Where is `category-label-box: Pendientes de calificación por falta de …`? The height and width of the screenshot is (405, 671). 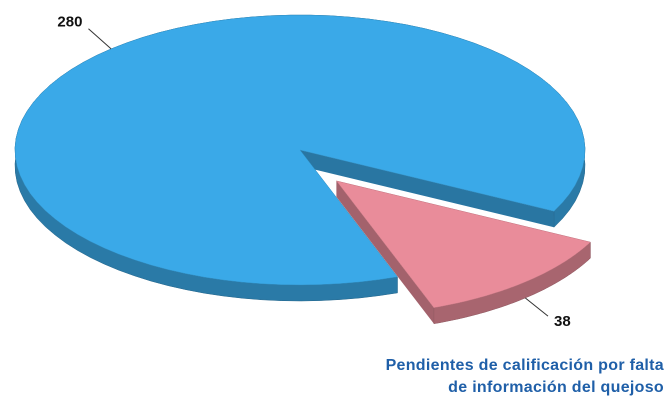
category-label-box: Pendientes de calificación por falta de … is located at coordinates (524, 376).